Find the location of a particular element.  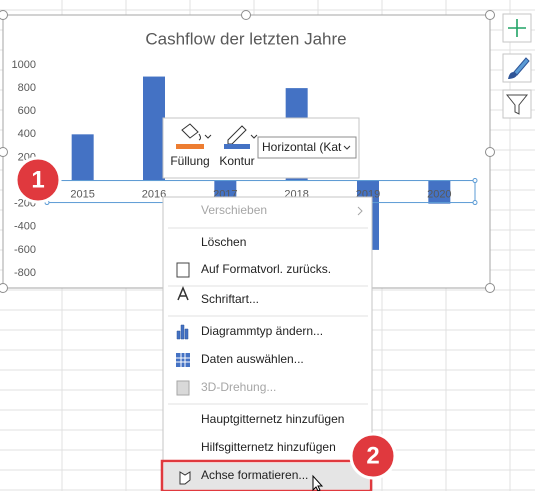

y-tick-label: 400 is located at coordinates (27, 134).